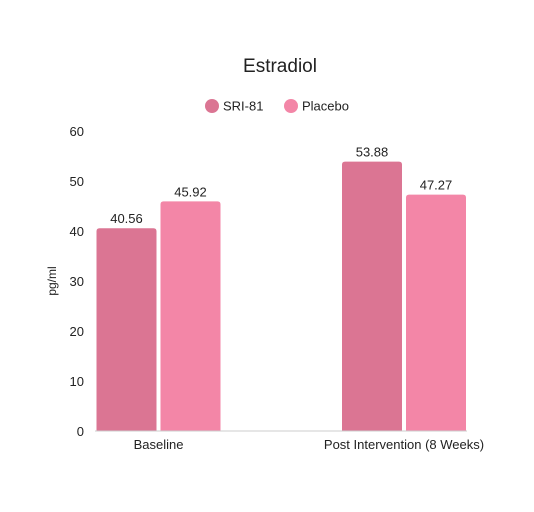 The image size is (534, 512). Describe the element at coordinates (404, 444) in the screenshot. I see `x-tick-label: Post Intervention (8 Weeks)` at that location.